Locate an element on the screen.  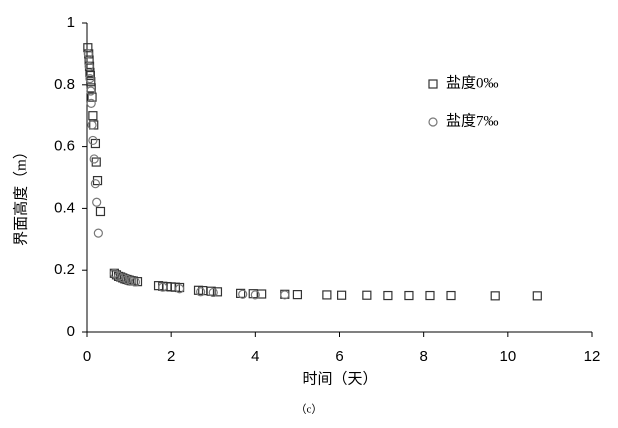
x-tick-label: 0 is located at coordinates (87, 356).